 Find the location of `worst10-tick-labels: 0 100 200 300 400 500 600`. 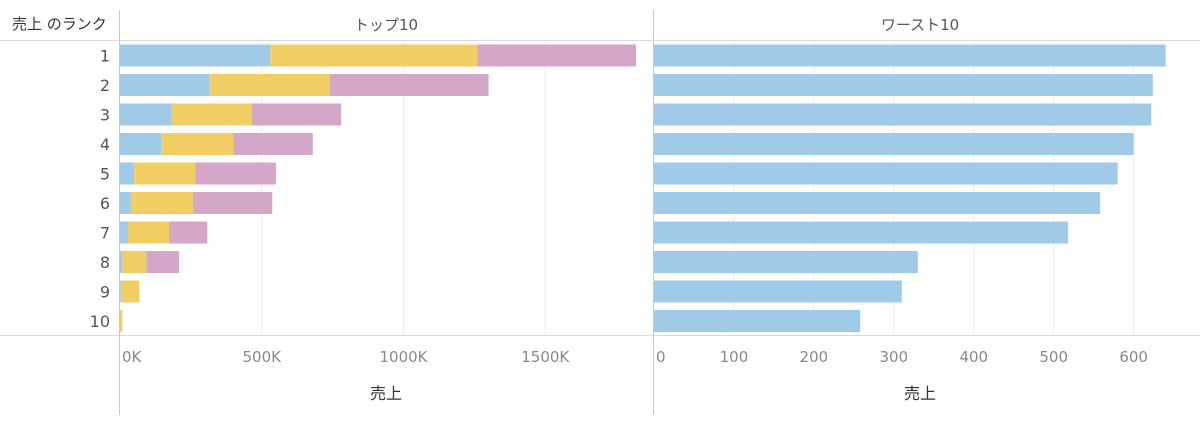

worst10-tick-labels: 0 100 200 300 400 500 600 is located at coordinates (902, 357).